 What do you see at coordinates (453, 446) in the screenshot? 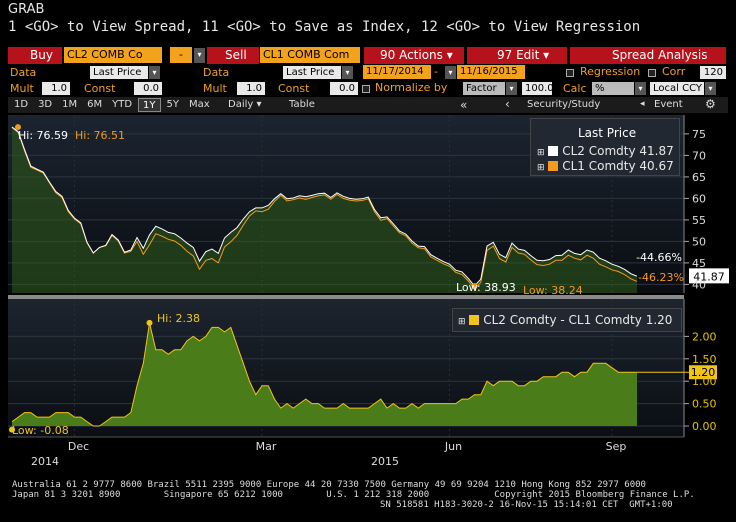
I see `x-month-label: Jun` at bounding box center [453, 446].